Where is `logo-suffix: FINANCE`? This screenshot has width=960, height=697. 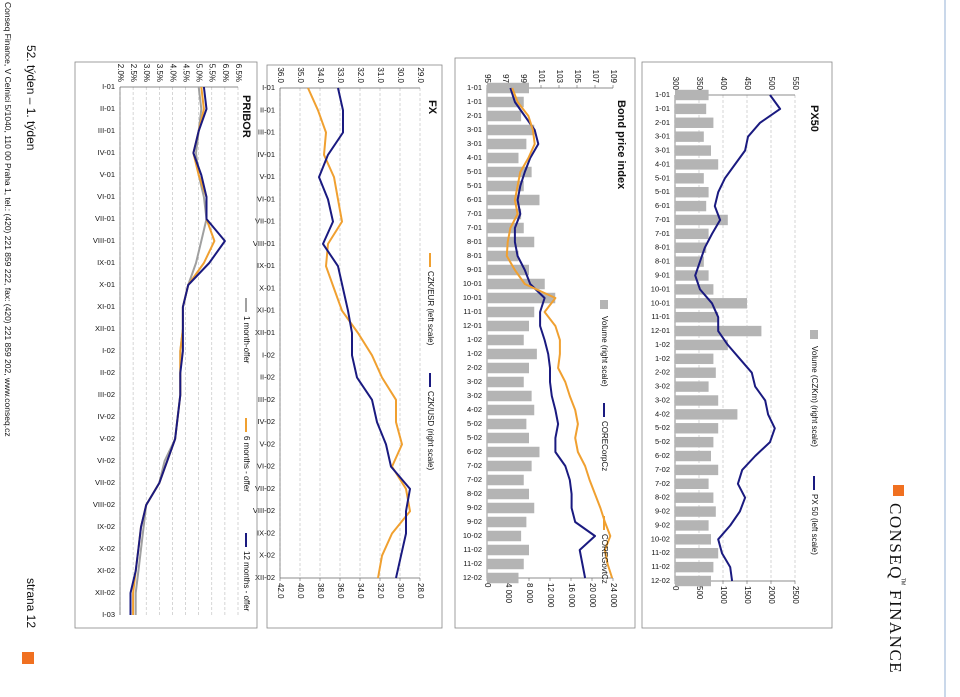 logo-suffix: FINANCE is located at coordinates (895, 632).